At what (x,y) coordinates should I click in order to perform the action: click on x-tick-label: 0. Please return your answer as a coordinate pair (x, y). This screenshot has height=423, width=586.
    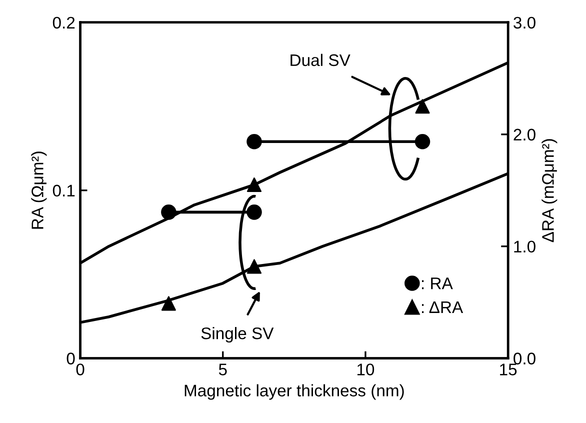
    Looking at the image, I should click on (80, 370).